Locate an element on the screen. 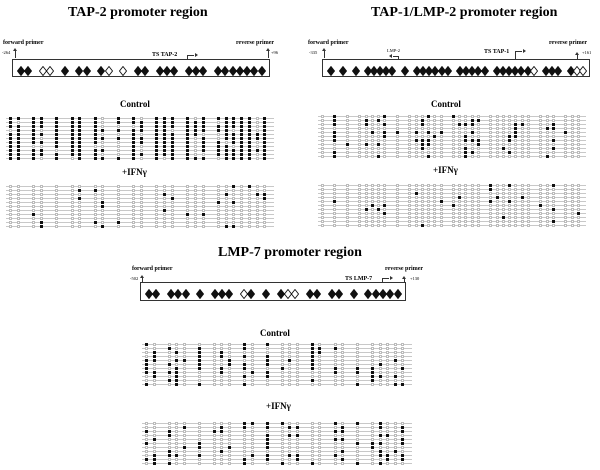 Image resolution: width=600 pixels, height=470 pixels. lmp7-reverse-position: +130 is located at coordinates (415, 278).